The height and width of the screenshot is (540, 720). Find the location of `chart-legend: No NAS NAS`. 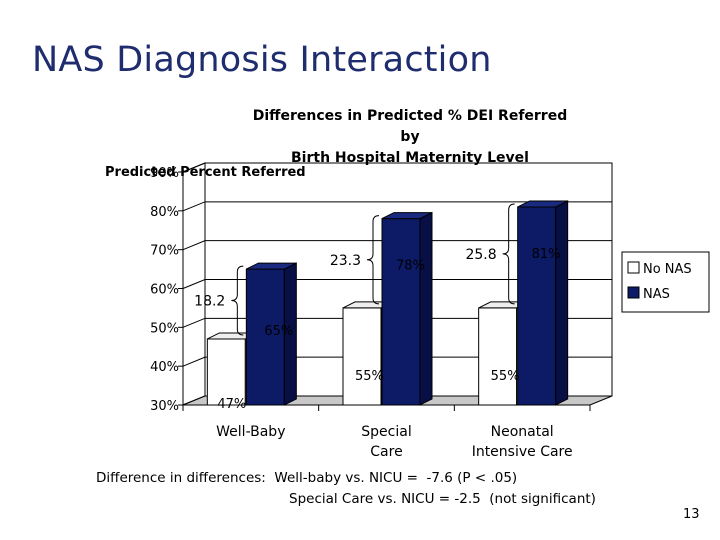

chart-legend: No NAS NAS is located at coordinates (665, 282).